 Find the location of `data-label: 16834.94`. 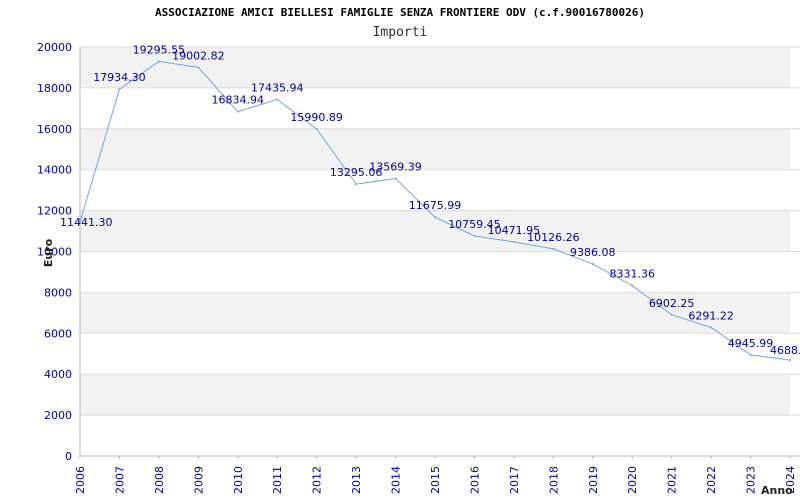

data-label: 16834.94 is located at coordinates (238, 100).